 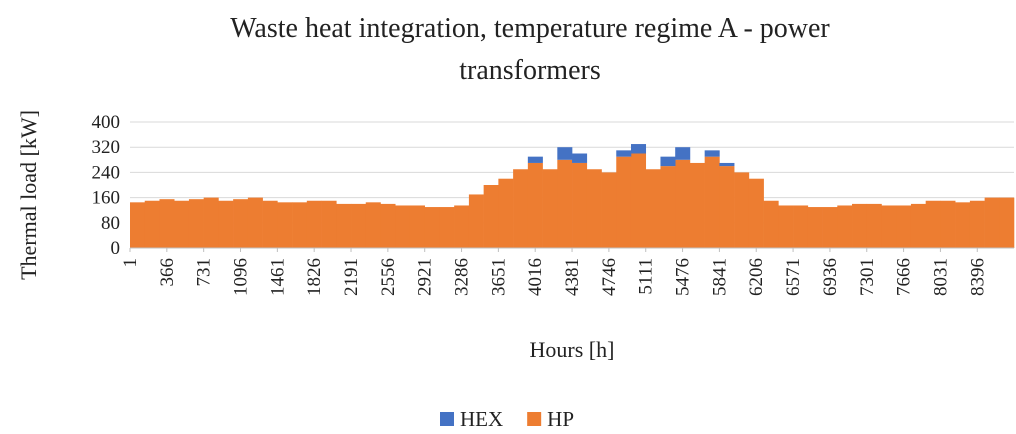 What do you see at coordinates (609, 277) in the screenshot?
I see `x-tick-label: 4746` at bounding box center [609, 277].